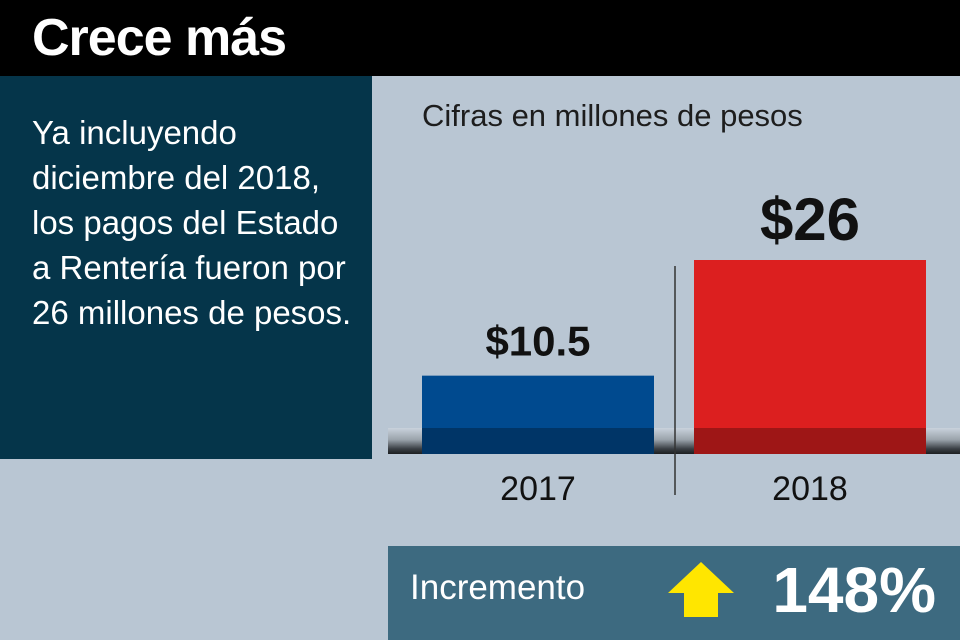  I want to click on bar-2017, so click(538, 414).